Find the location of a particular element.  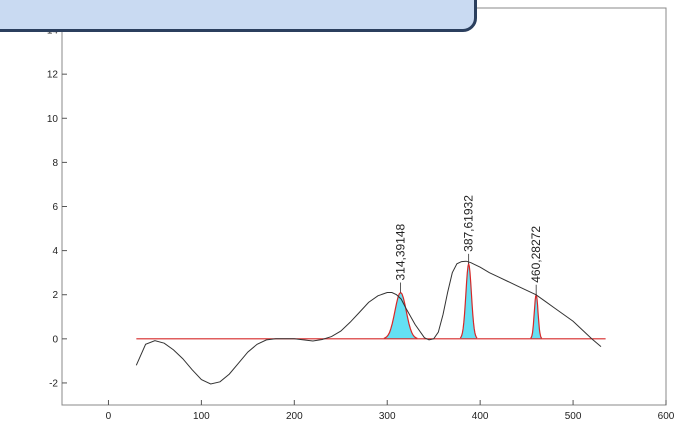

peak-labels: 314,39148 387,61932 460,28272 is located at coordinates (468, 245).